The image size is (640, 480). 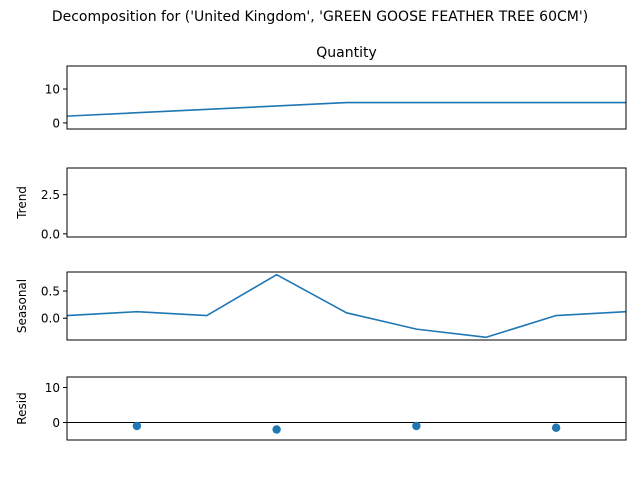 What do you see at coordinates (50, 292) in the screenshot?
I see `y-tick-label: 0.5` at bounding box center [50, 292].